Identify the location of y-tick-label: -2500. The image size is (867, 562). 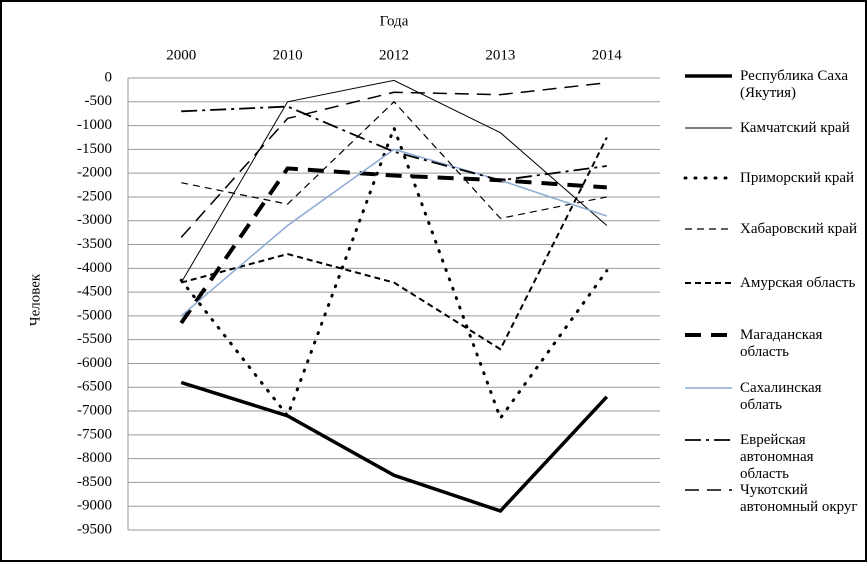
(94, 196).